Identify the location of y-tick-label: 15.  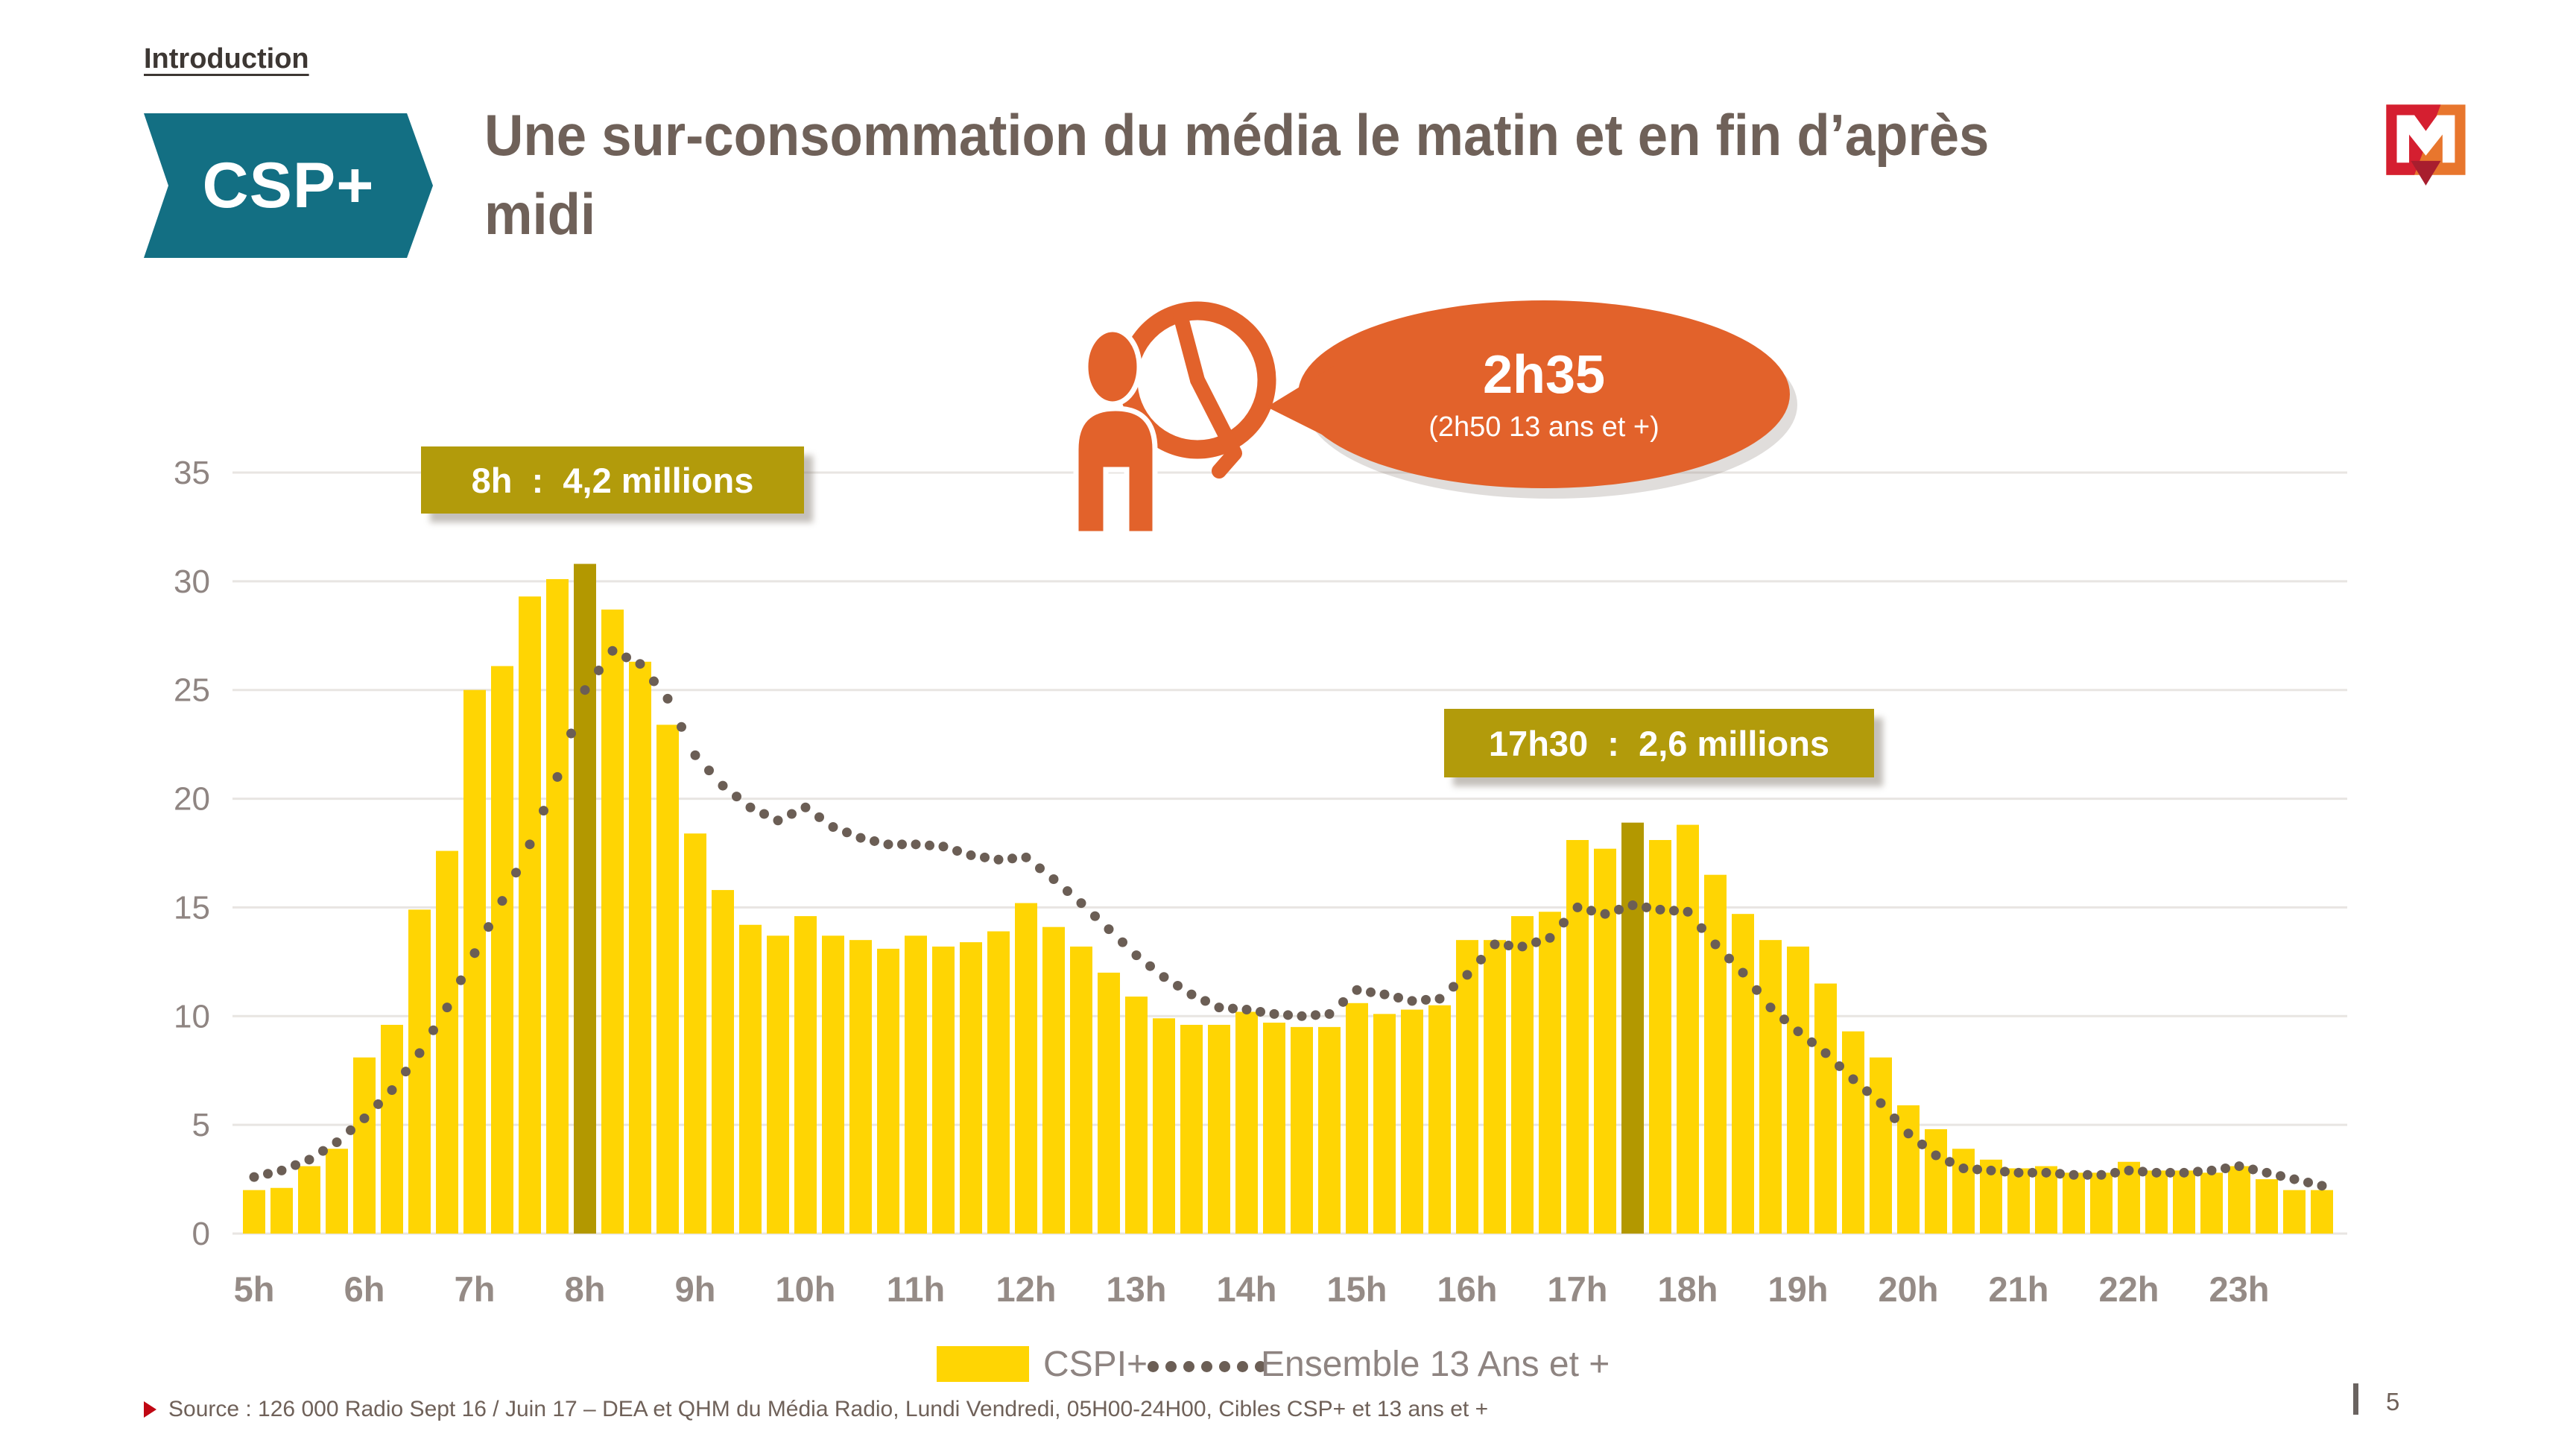
(192, 907).